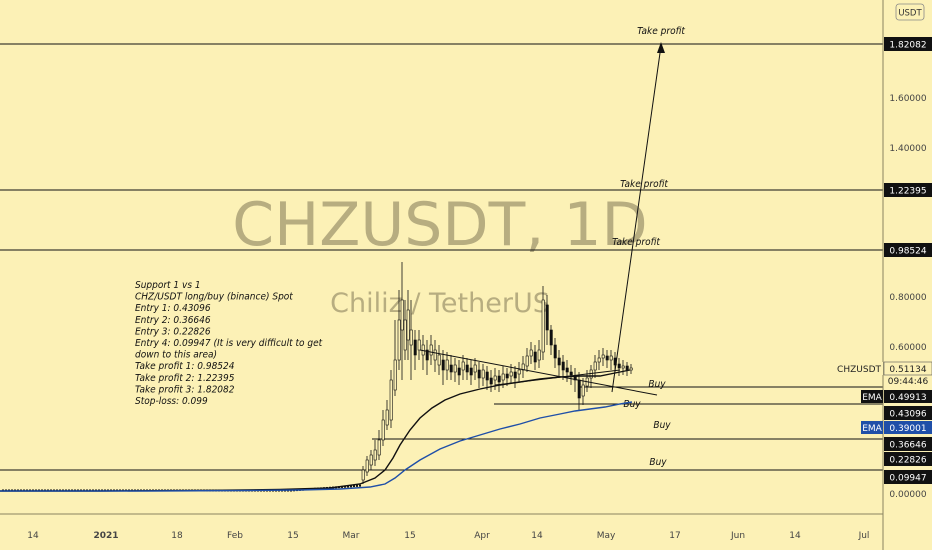 The image size is (932, 550). I want to click on x-tick-label: May, so click(606, 536).